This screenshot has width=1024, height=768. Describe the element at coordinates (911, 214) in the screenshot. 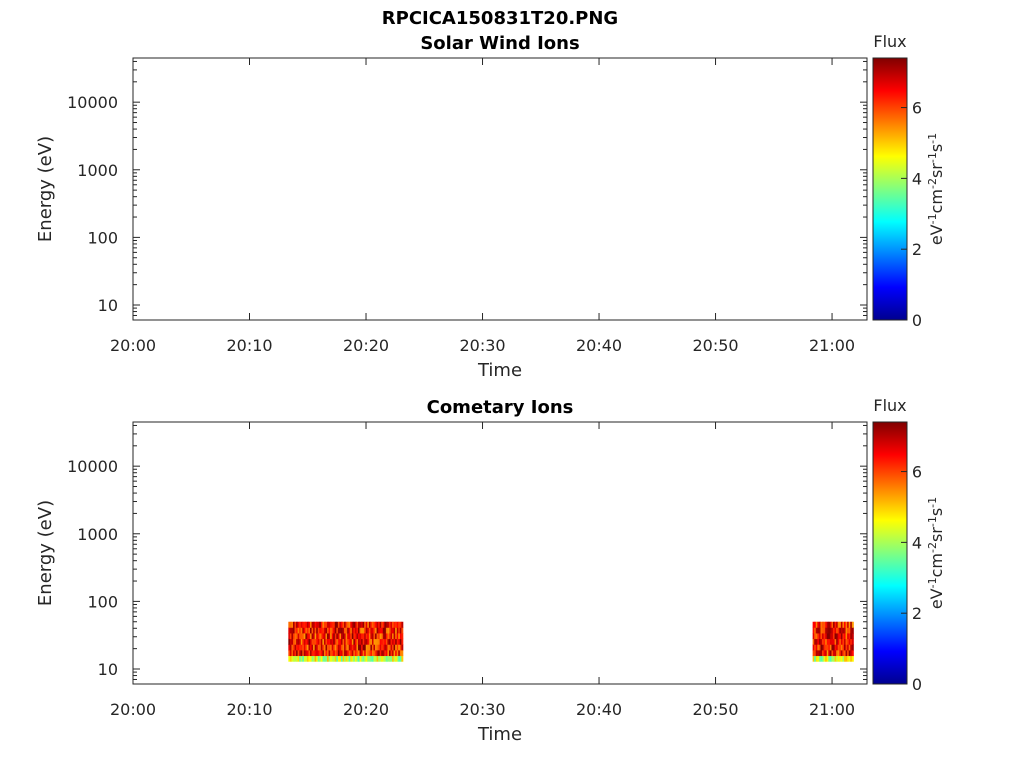

I see `colorbar-ticks: 0 2 4 6` at that location.